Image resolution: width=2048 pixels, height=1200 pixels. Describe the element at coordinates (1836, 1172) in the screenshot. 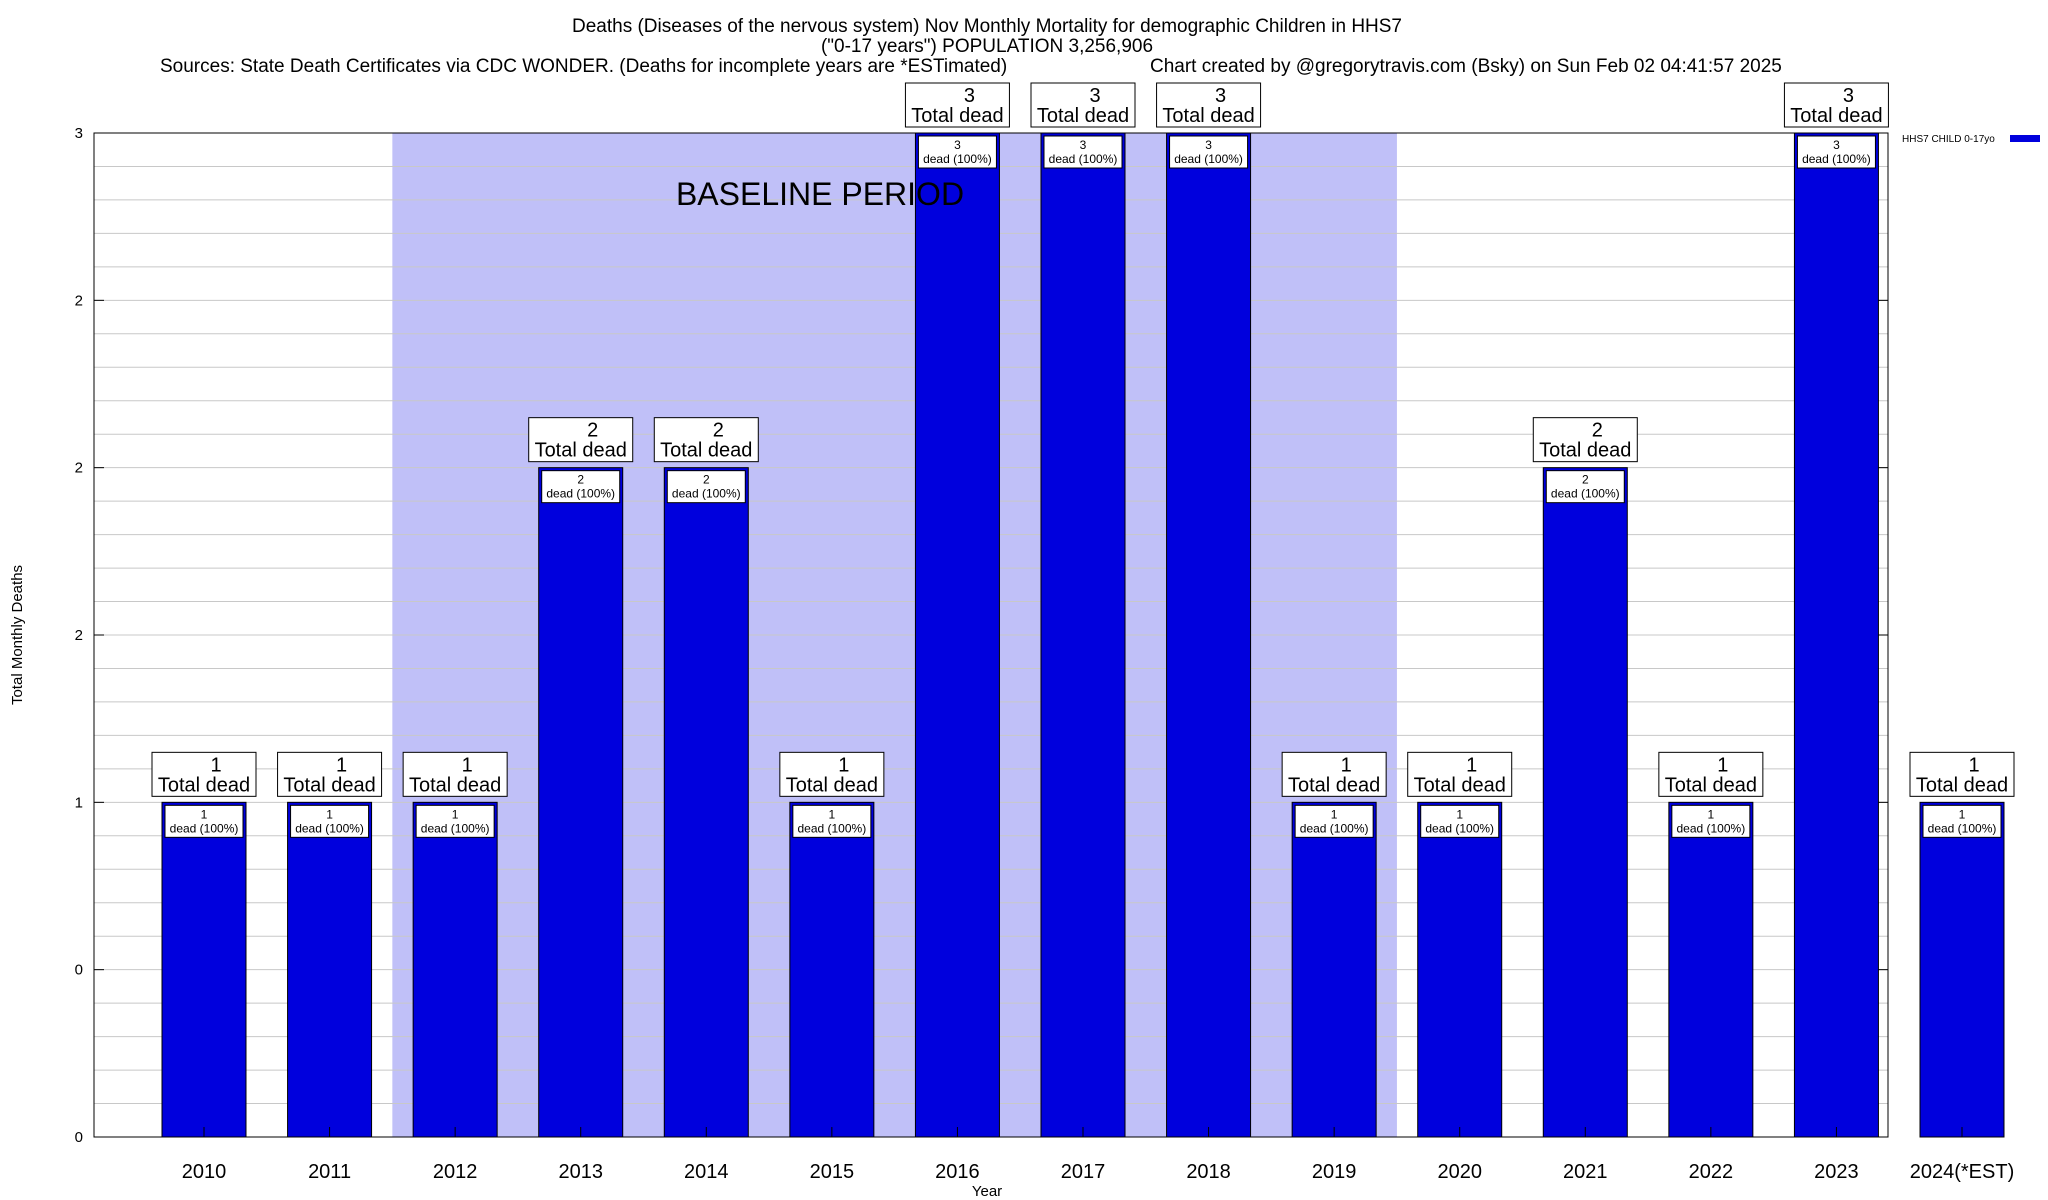

I see `x-tick-label: 2023` at that location.